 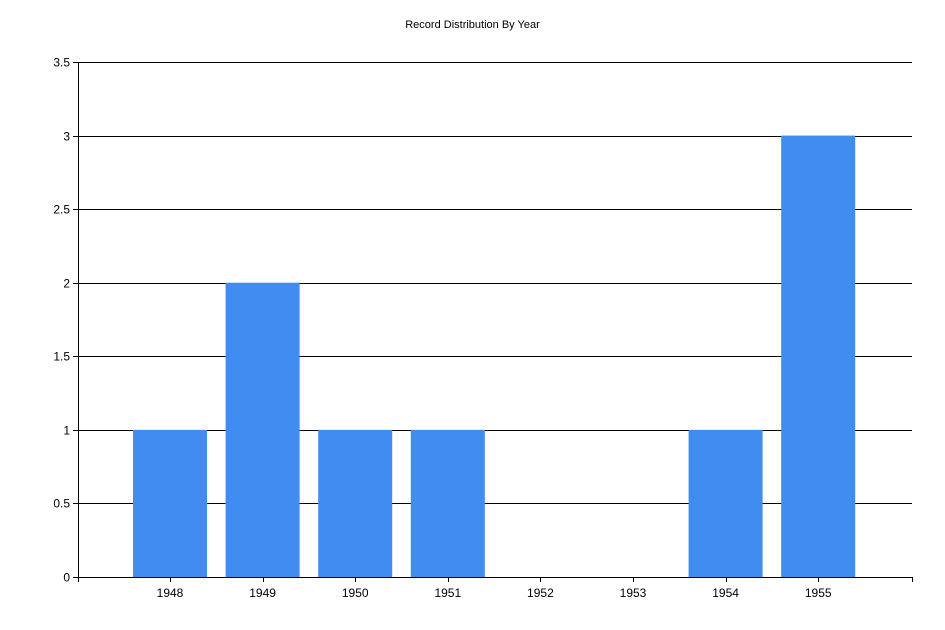 I want to click on bar-1949, so click(x=262, y=429).